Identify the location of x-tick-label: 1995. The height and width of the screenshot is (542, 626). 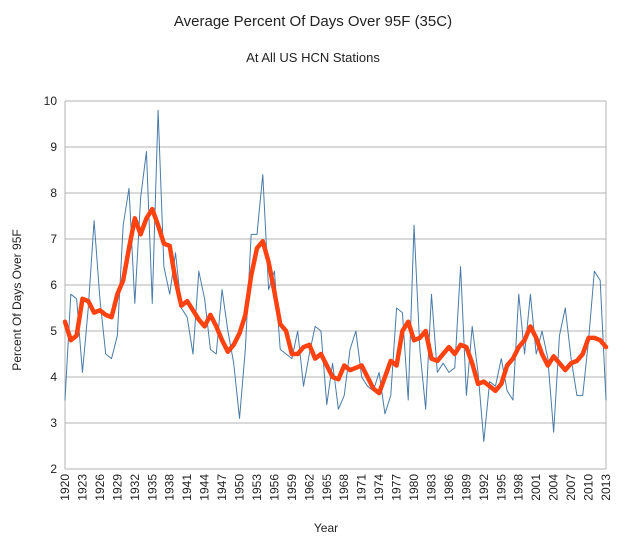
(501, 487).